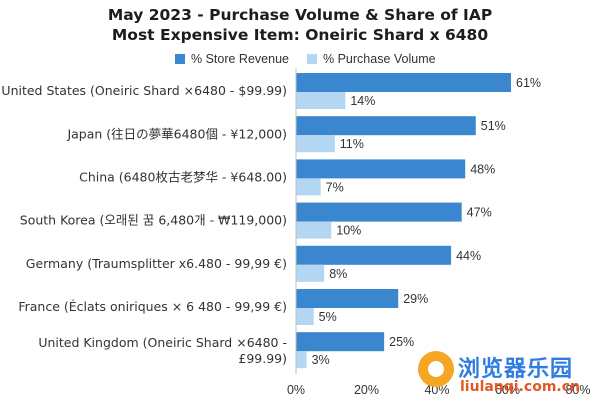 The height and width of the screenshot is (401, 600). I want to click on category-label: Germany (Traumsplitter x6.480 - 99,99 €), so click(156, 263).